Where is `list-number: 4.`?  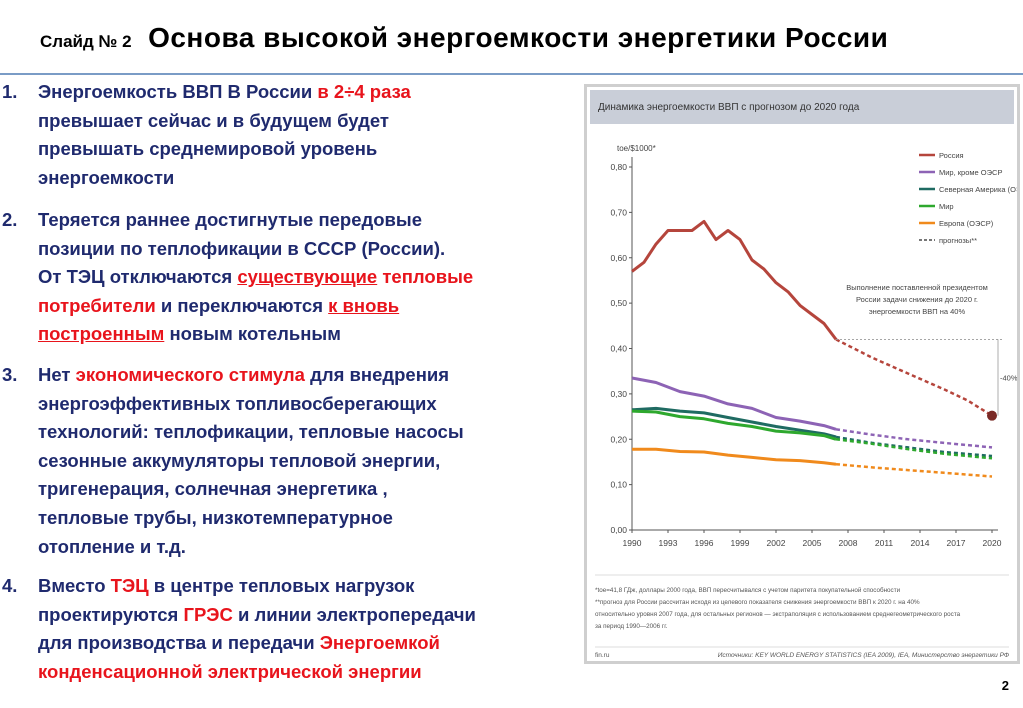
list-number: 4. is located at coordinates (10, 585).